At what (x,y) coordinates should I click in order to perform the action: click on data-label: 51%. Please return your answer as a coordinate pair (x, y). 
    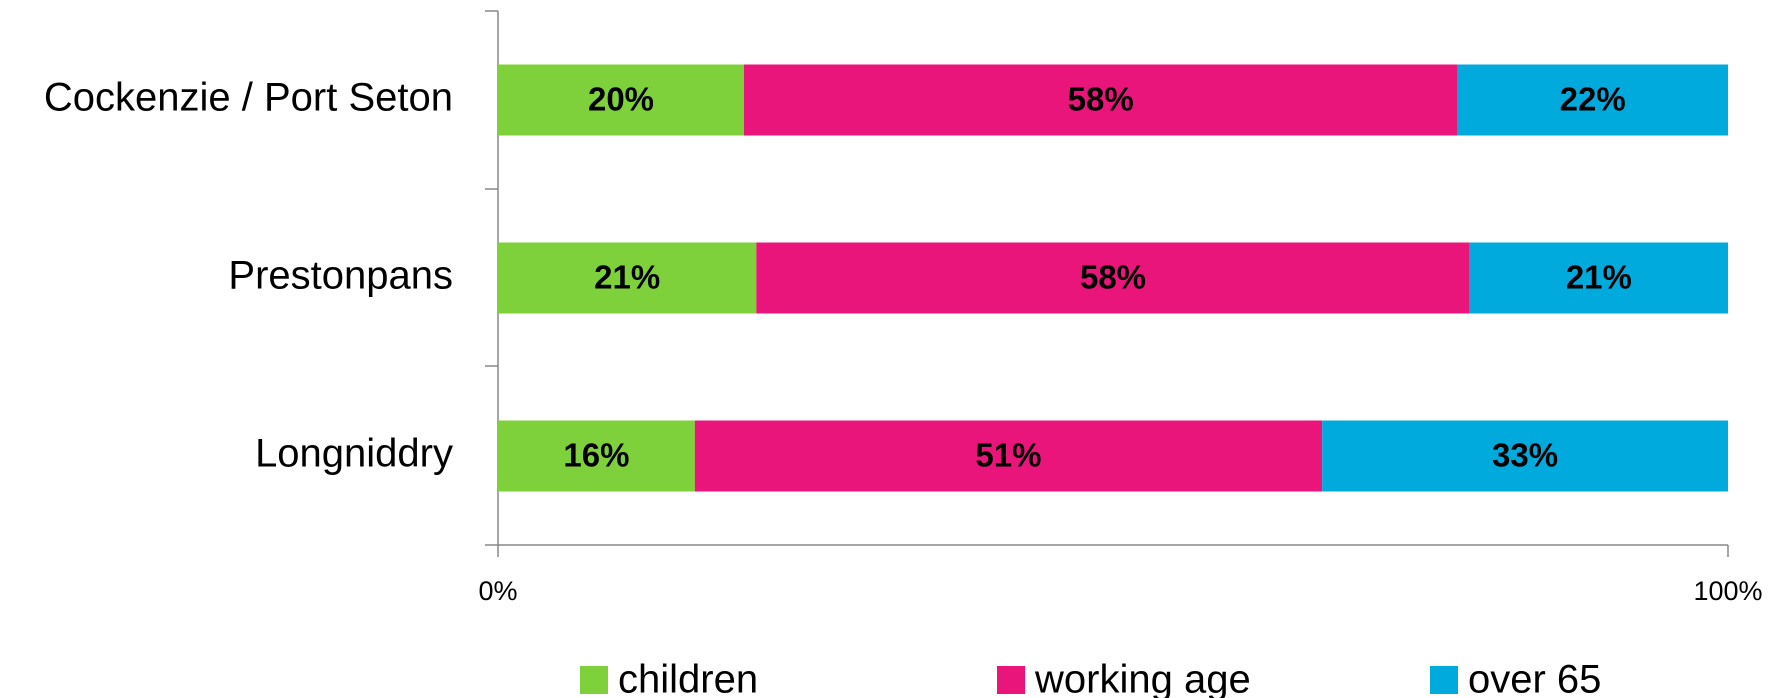
    Looking at the image, I should click on (1008, 455).